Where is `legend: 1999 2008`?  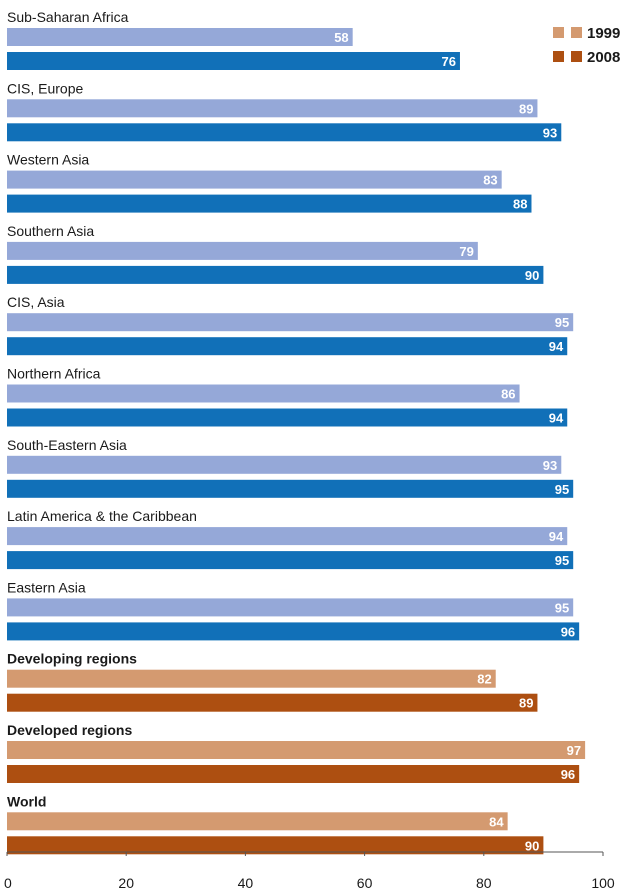 legend: 1999 2008 is located at coordinates (586, 45).